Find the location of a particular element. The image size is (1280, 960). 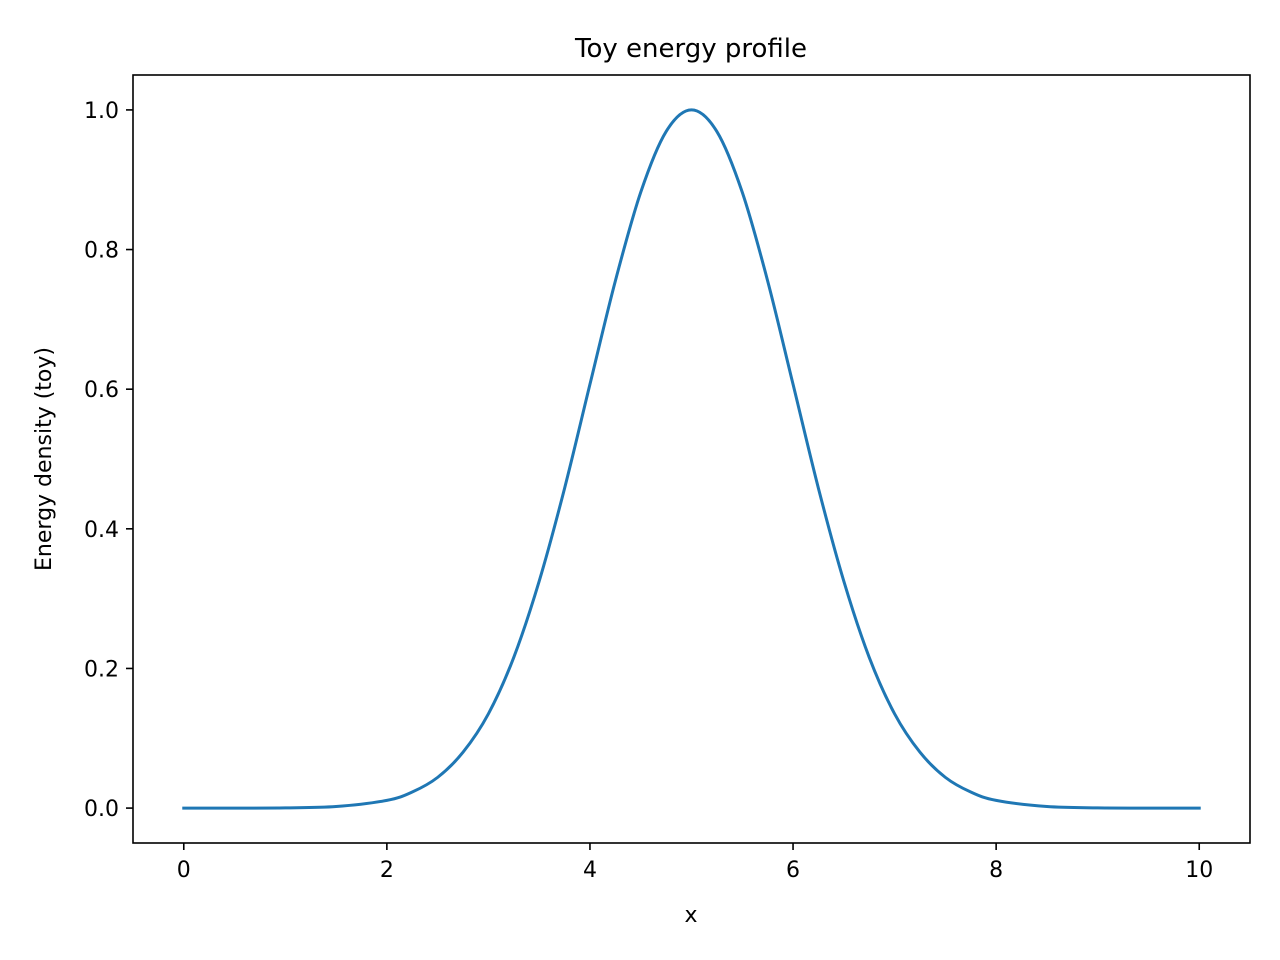

y-tick-label: 0.6 is located at coordinates (101, 390).